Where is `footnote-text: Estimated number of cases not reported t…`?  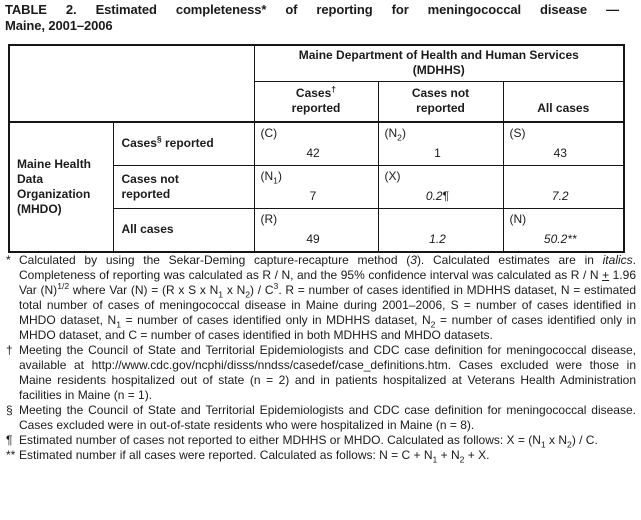
footnote-text: Estimated number of cases not reported t… is located at coordinates (308, 441).